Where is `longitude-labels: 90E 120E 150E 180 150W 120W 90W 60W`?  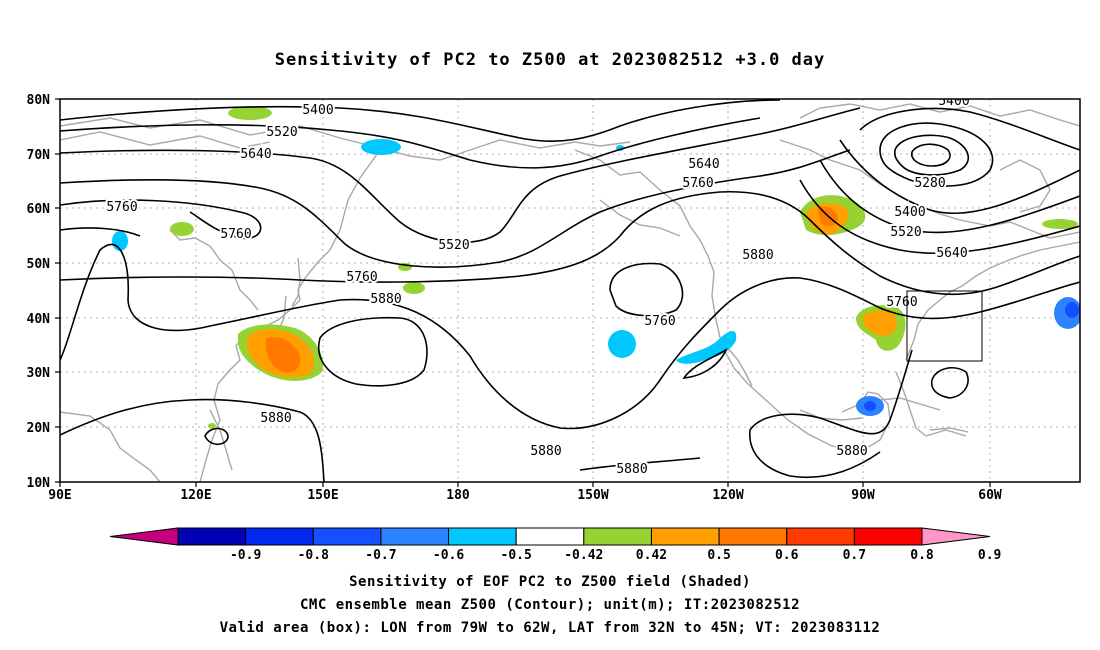 longitude-labels: 90E 120E 150E 180 150W 120W 90W 60W is located at coordinates (525, 495).